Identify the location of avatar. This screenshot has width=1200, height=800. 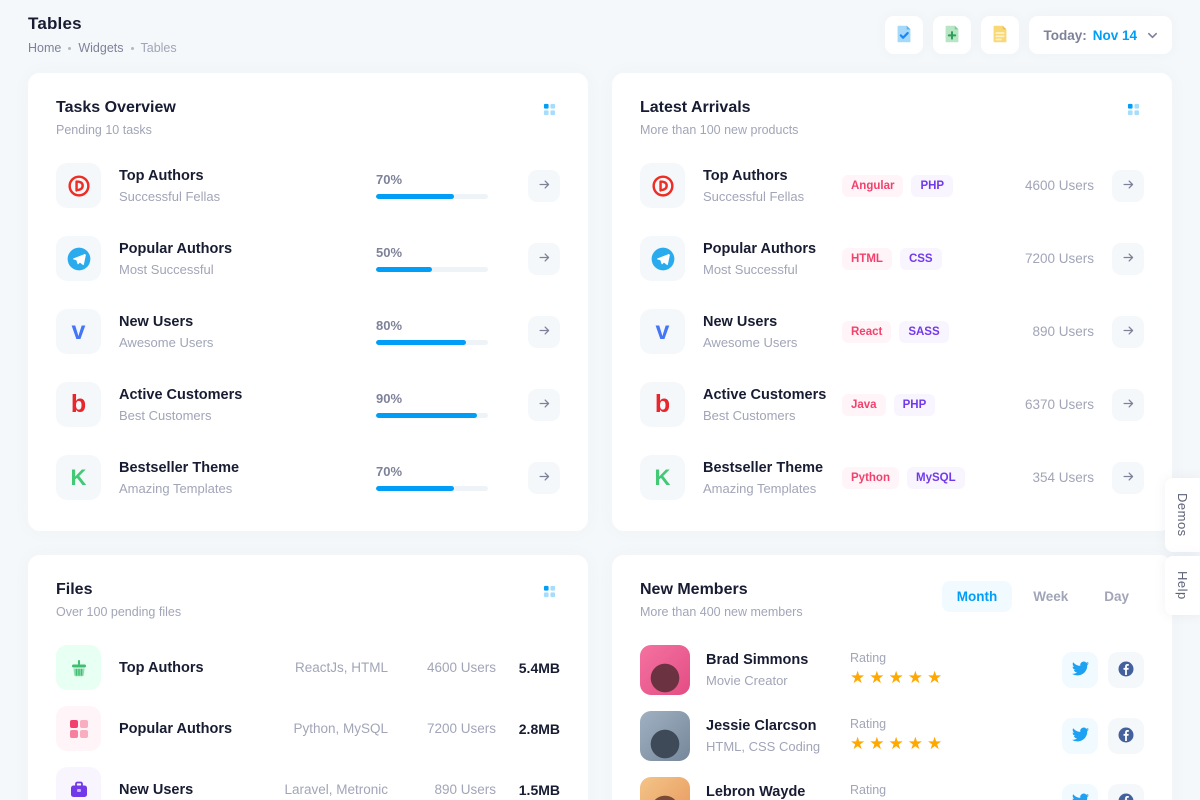
(665, 670).